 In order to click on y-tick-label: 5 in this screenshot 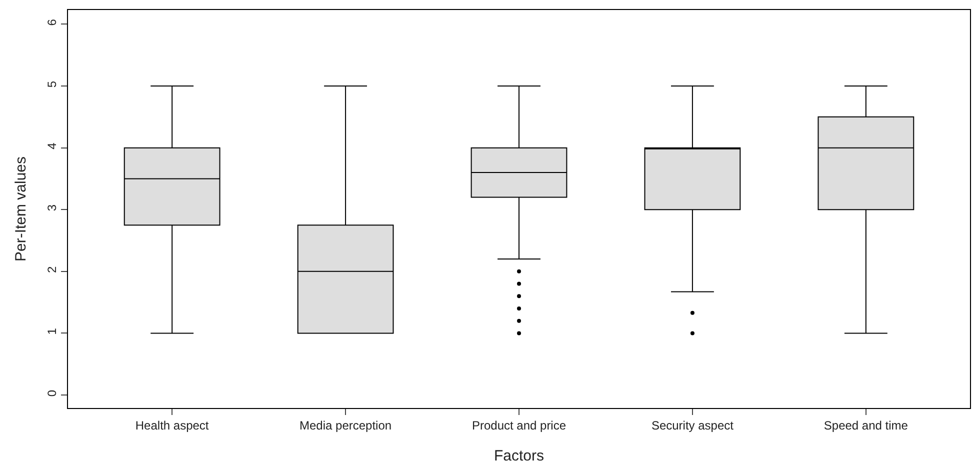, I will do `click(52, 84)`.